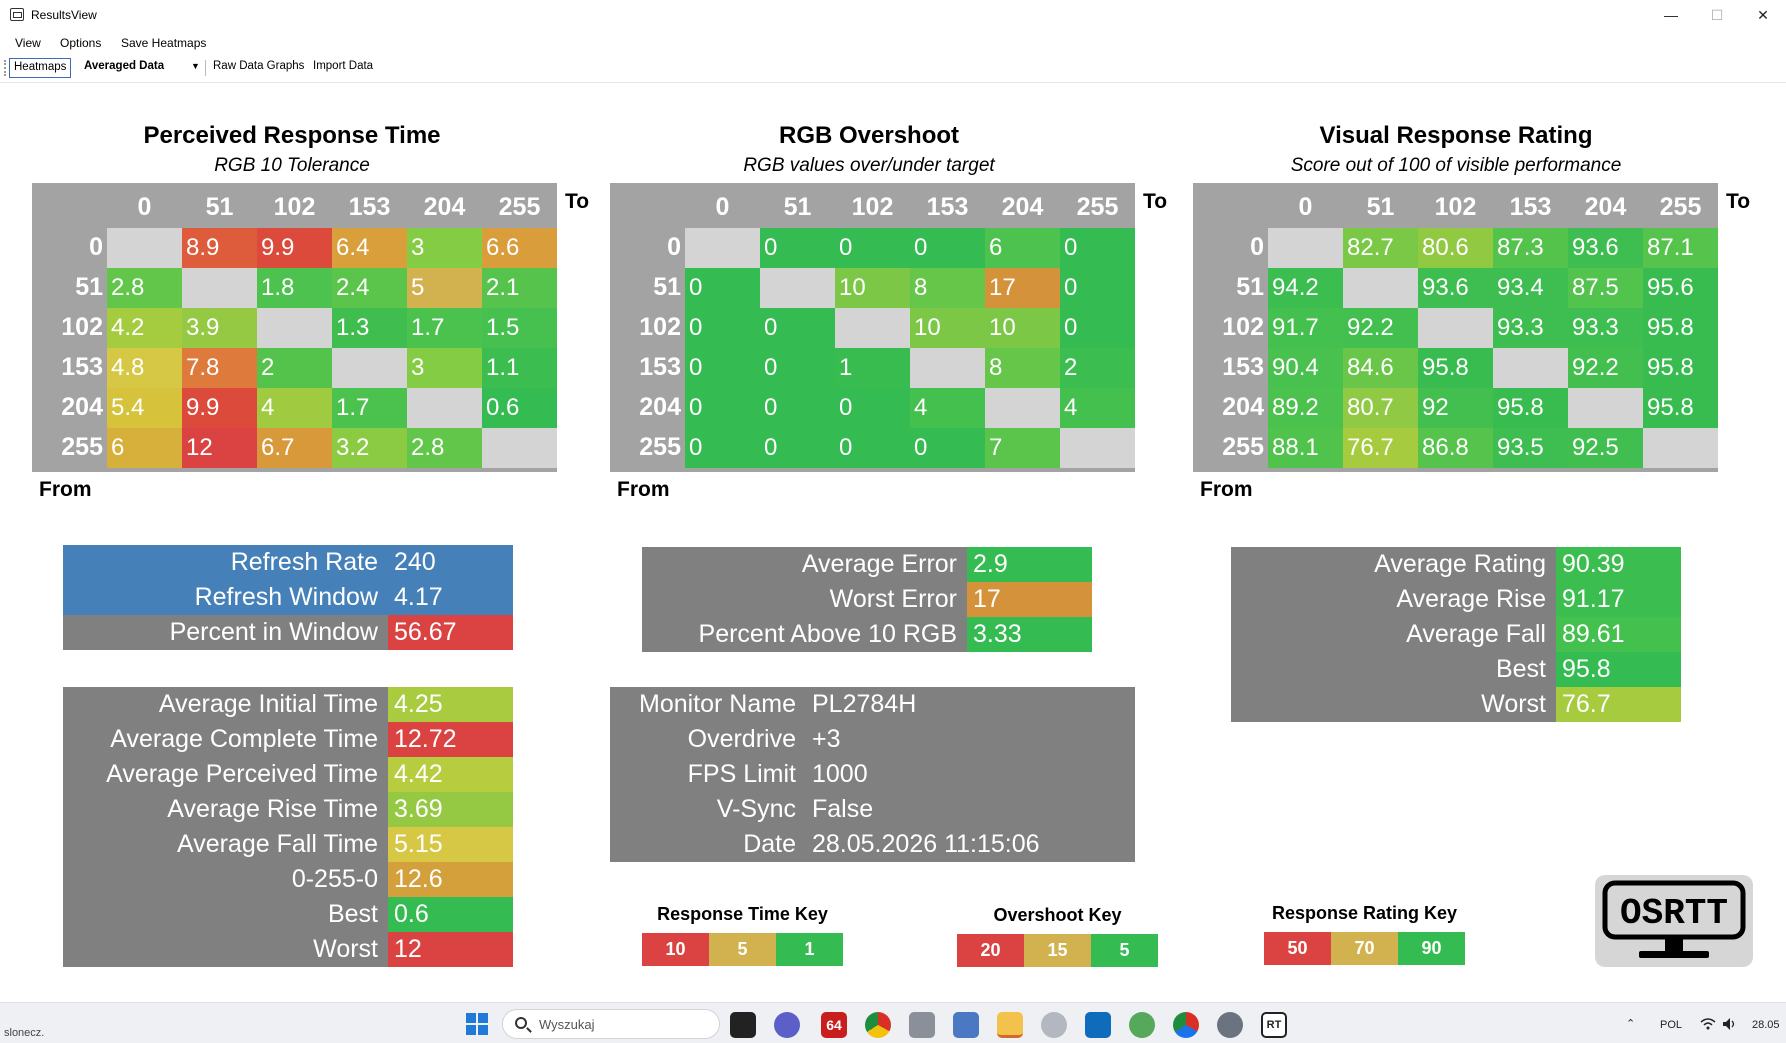 This screenshot has width=1786, height=1043. I want to click on menu-save-heatmaps: Save Heatmaps, so click(164, 43).